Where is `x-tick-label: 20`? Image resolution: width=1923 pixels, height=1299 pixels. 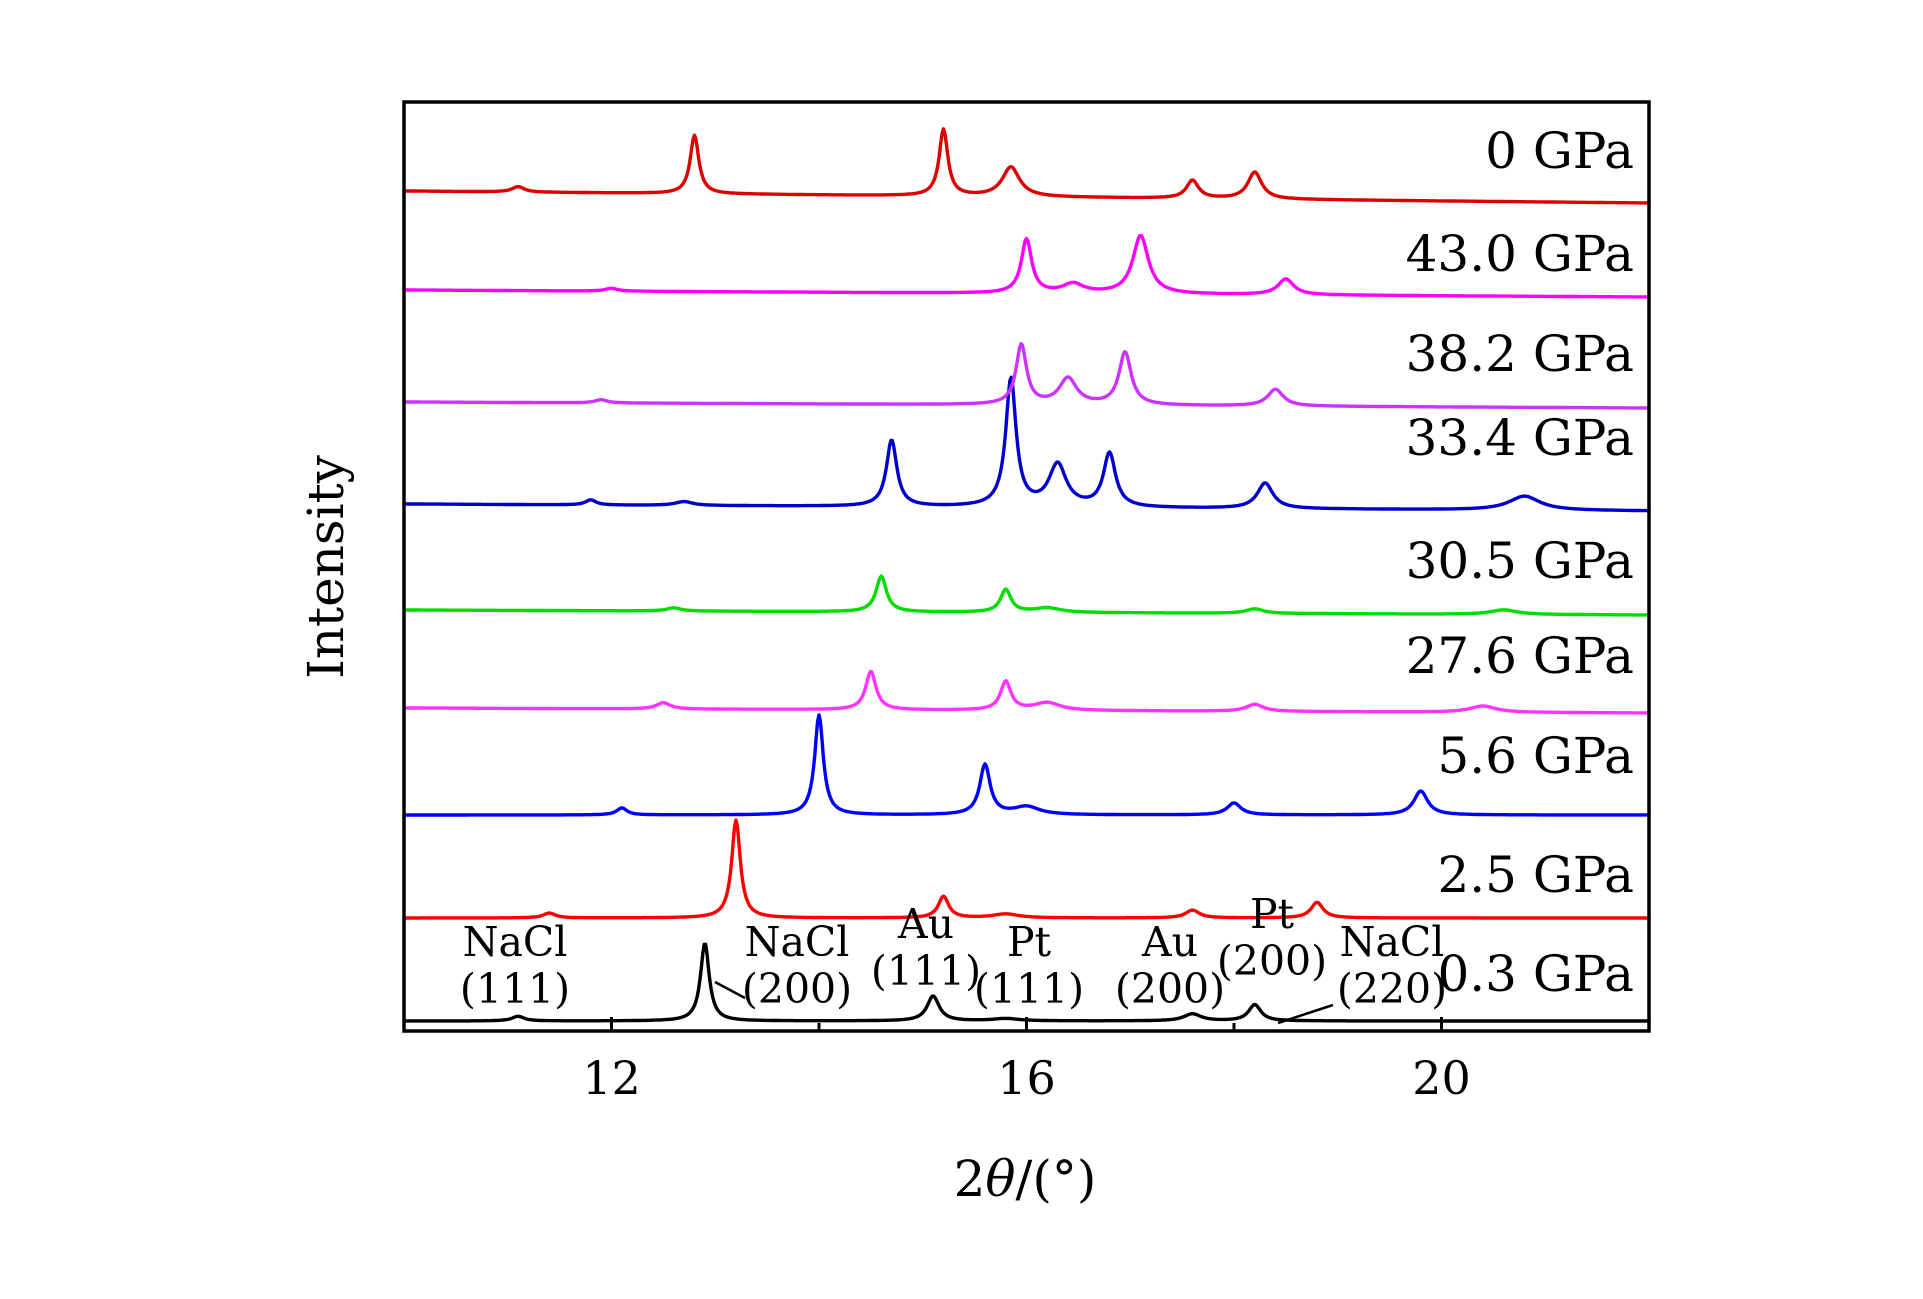 x-tick-label: 20 is located at coordinates (1441, 1078).